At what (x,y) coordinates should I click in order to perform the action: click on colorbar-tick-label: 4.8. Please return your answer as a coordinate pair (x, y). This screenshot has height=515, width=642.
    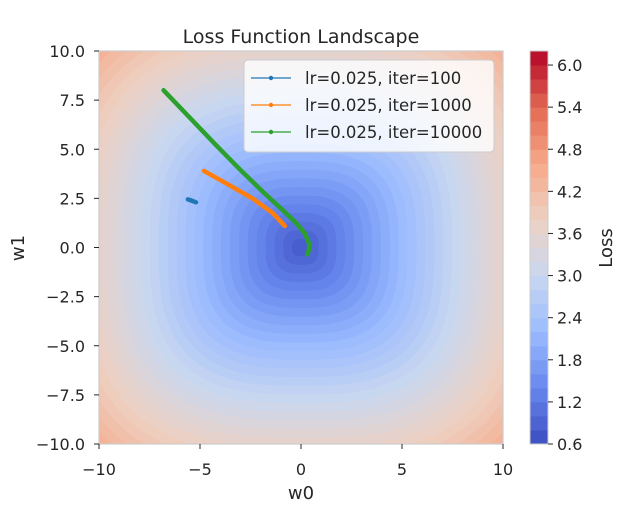
    Looking at the image, I should click on (569, 149).